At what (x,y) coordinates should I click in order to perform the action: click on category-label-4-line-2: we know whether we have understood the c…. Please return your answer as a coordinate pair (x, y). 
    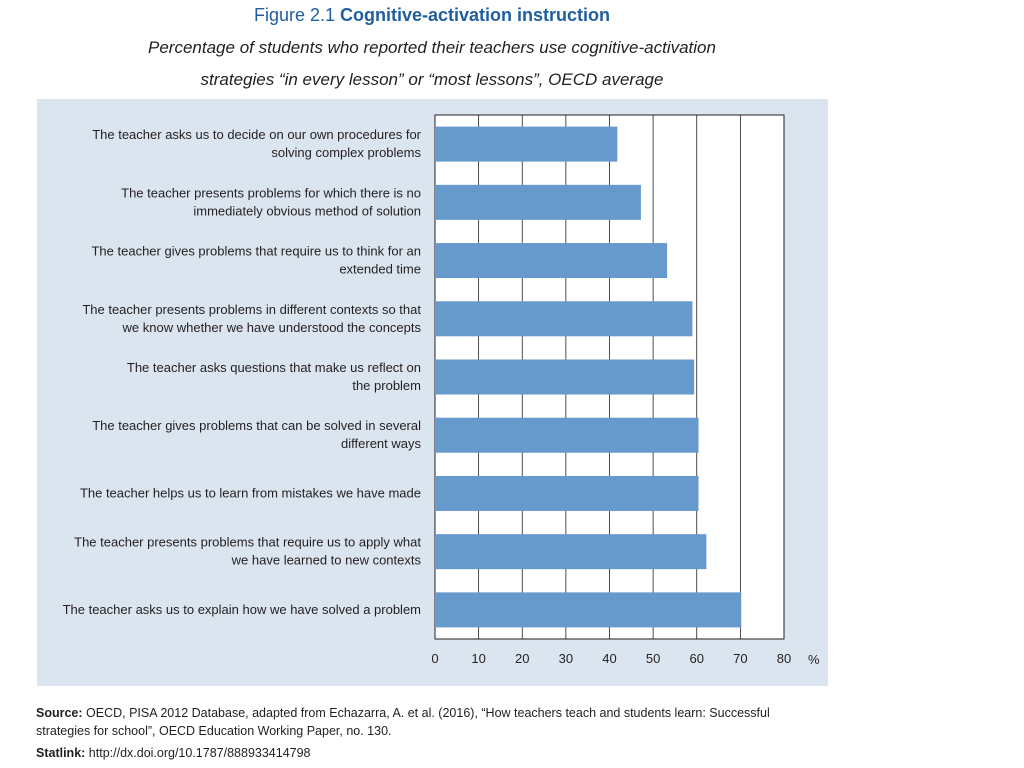
    Looking at the image, I should click on (272, 327).